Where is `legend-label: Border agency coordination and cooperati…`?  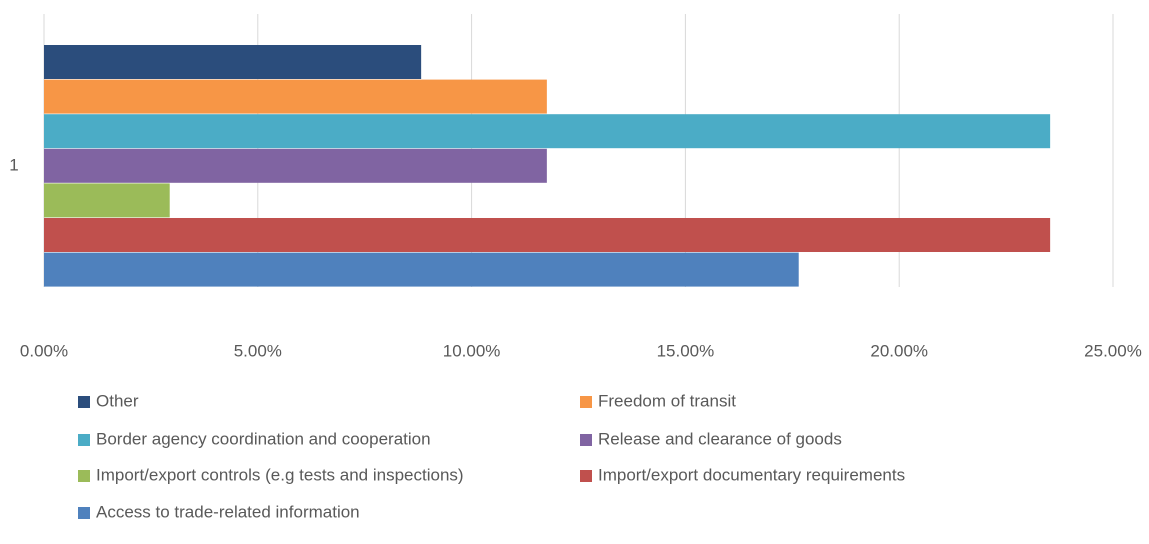 legend-label: Border agency coordination and cooperati… is located at coordinates (263, 438).